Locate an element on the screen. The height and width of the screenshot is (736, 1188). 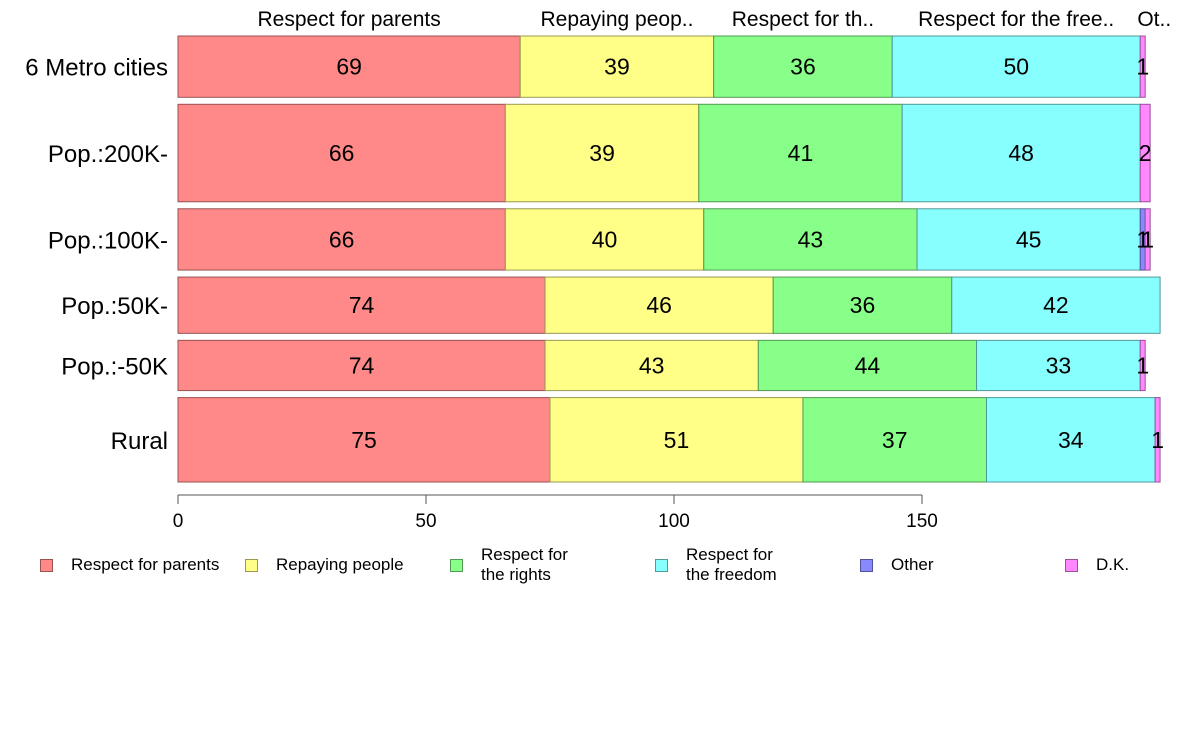
category-label: Pop.:200K- is located at coordinates (108, 154).